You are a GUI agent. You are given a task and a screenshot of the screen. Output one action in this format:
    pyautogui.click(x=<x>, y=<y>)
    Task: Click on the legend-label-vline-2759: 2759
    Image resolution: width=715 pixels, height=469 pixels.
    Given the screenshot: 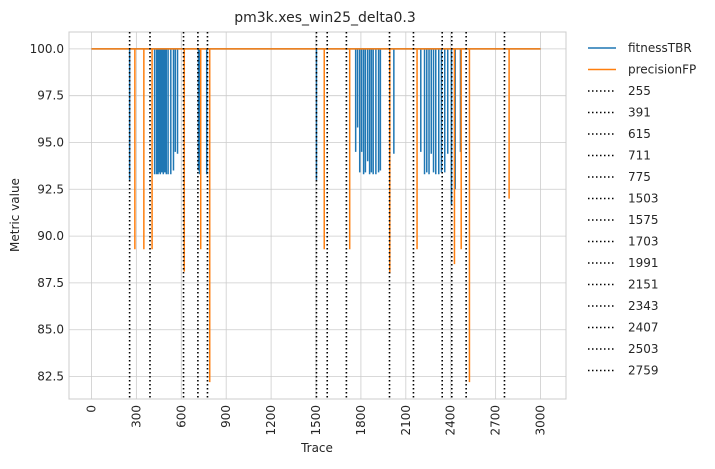 What is the action you would take?
    pyautogui.click(x=643, y=371)
    